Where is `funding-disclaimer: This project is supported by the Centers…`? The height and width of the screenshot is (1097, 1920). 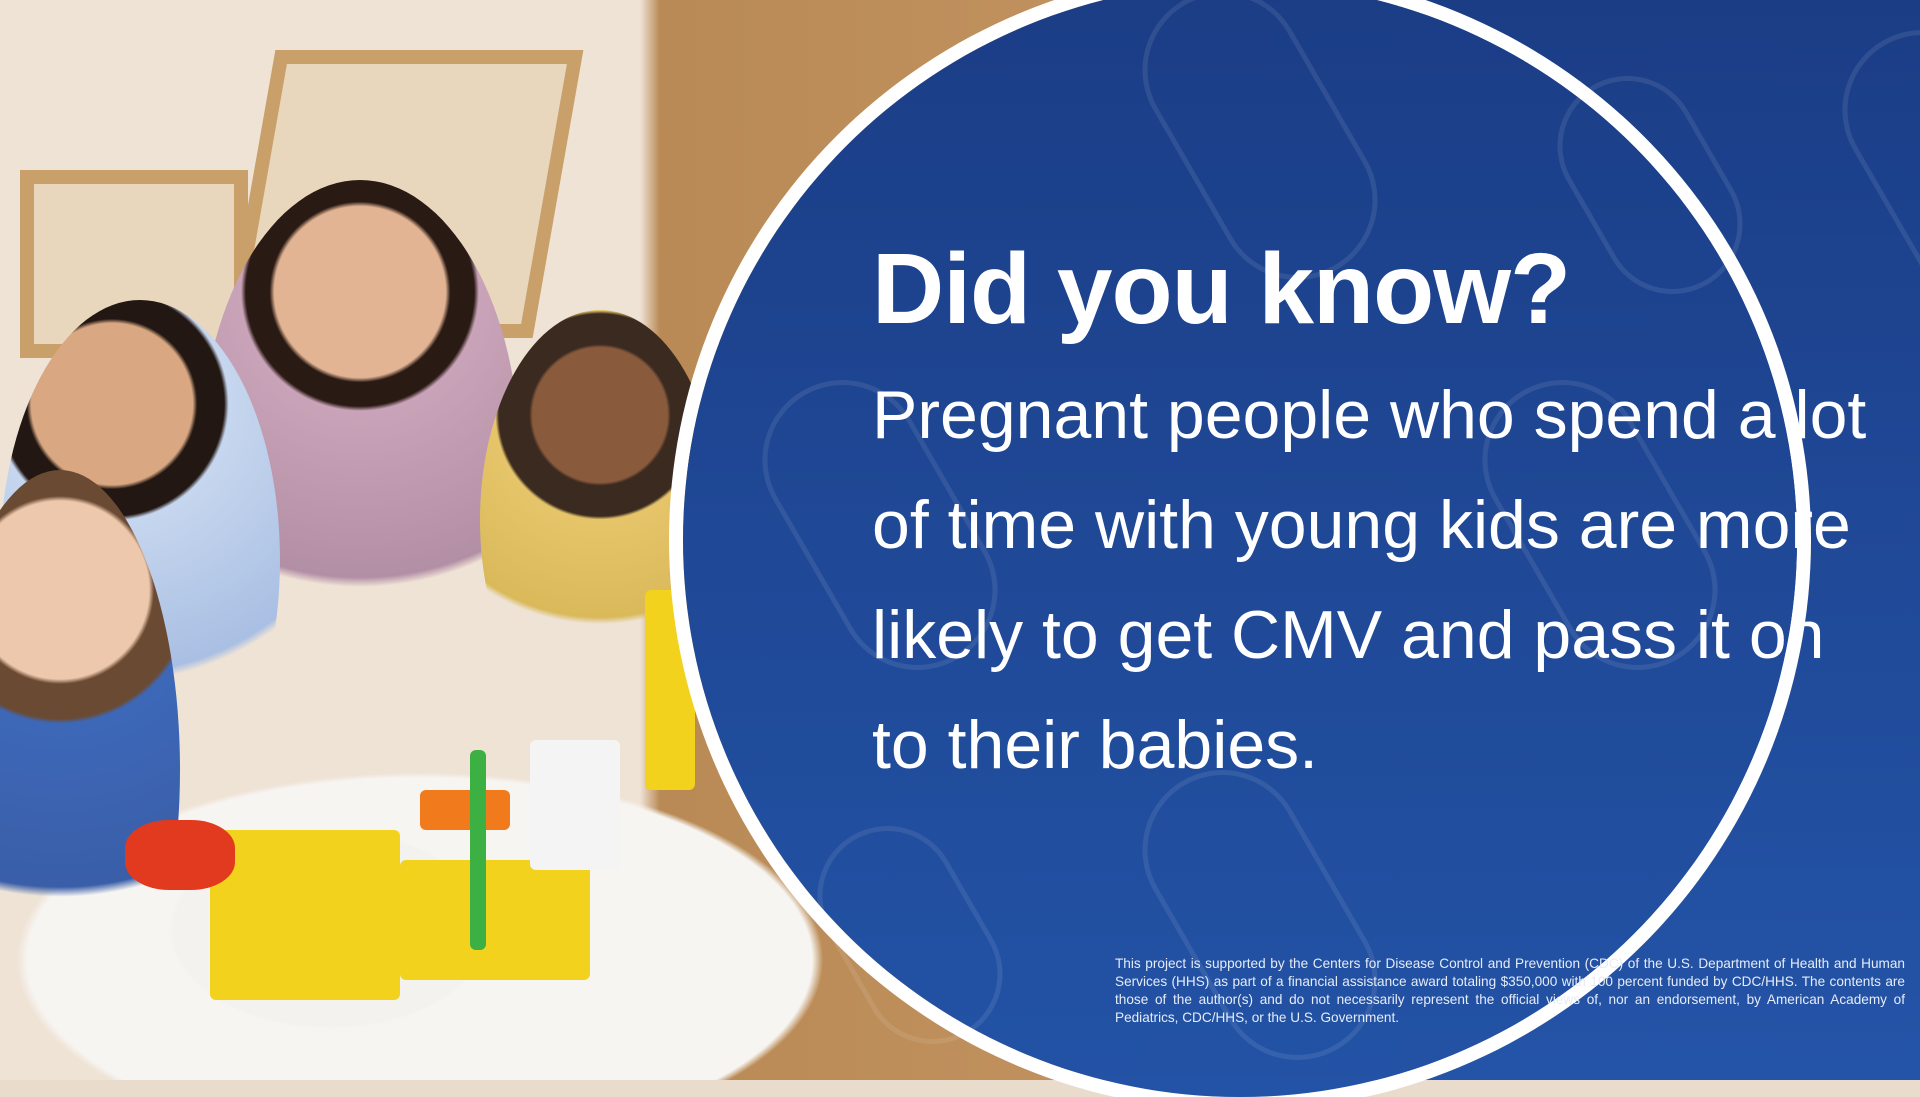 funding-disclaimer: This project is supported by the Centers… is located at coordinates (1510, 990).